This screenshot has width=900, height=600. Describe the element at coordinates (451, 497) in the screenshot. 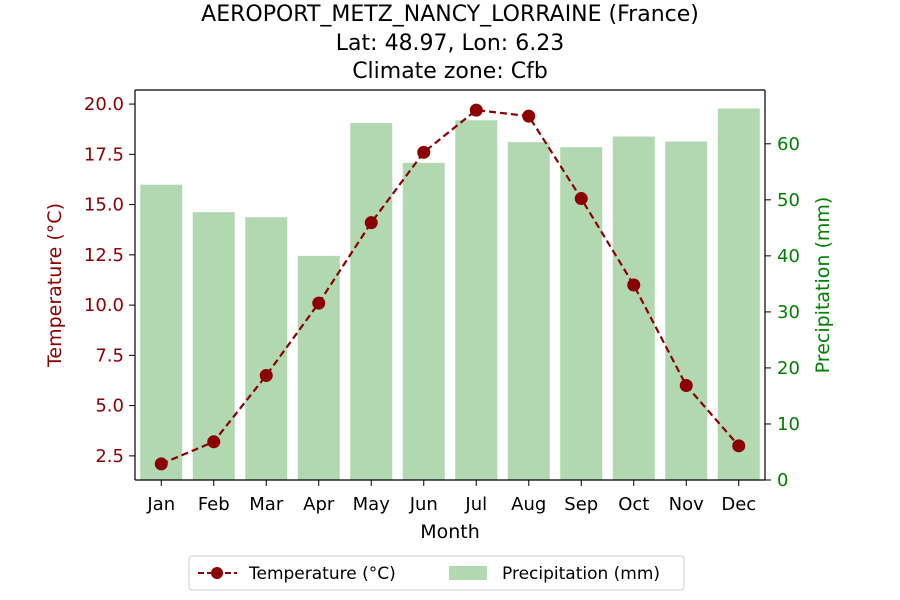

I see `month-axis-ticks: Jan Feb Mar Apr May Jun Jul Aug Sep Oct Nov Dec` at that location.